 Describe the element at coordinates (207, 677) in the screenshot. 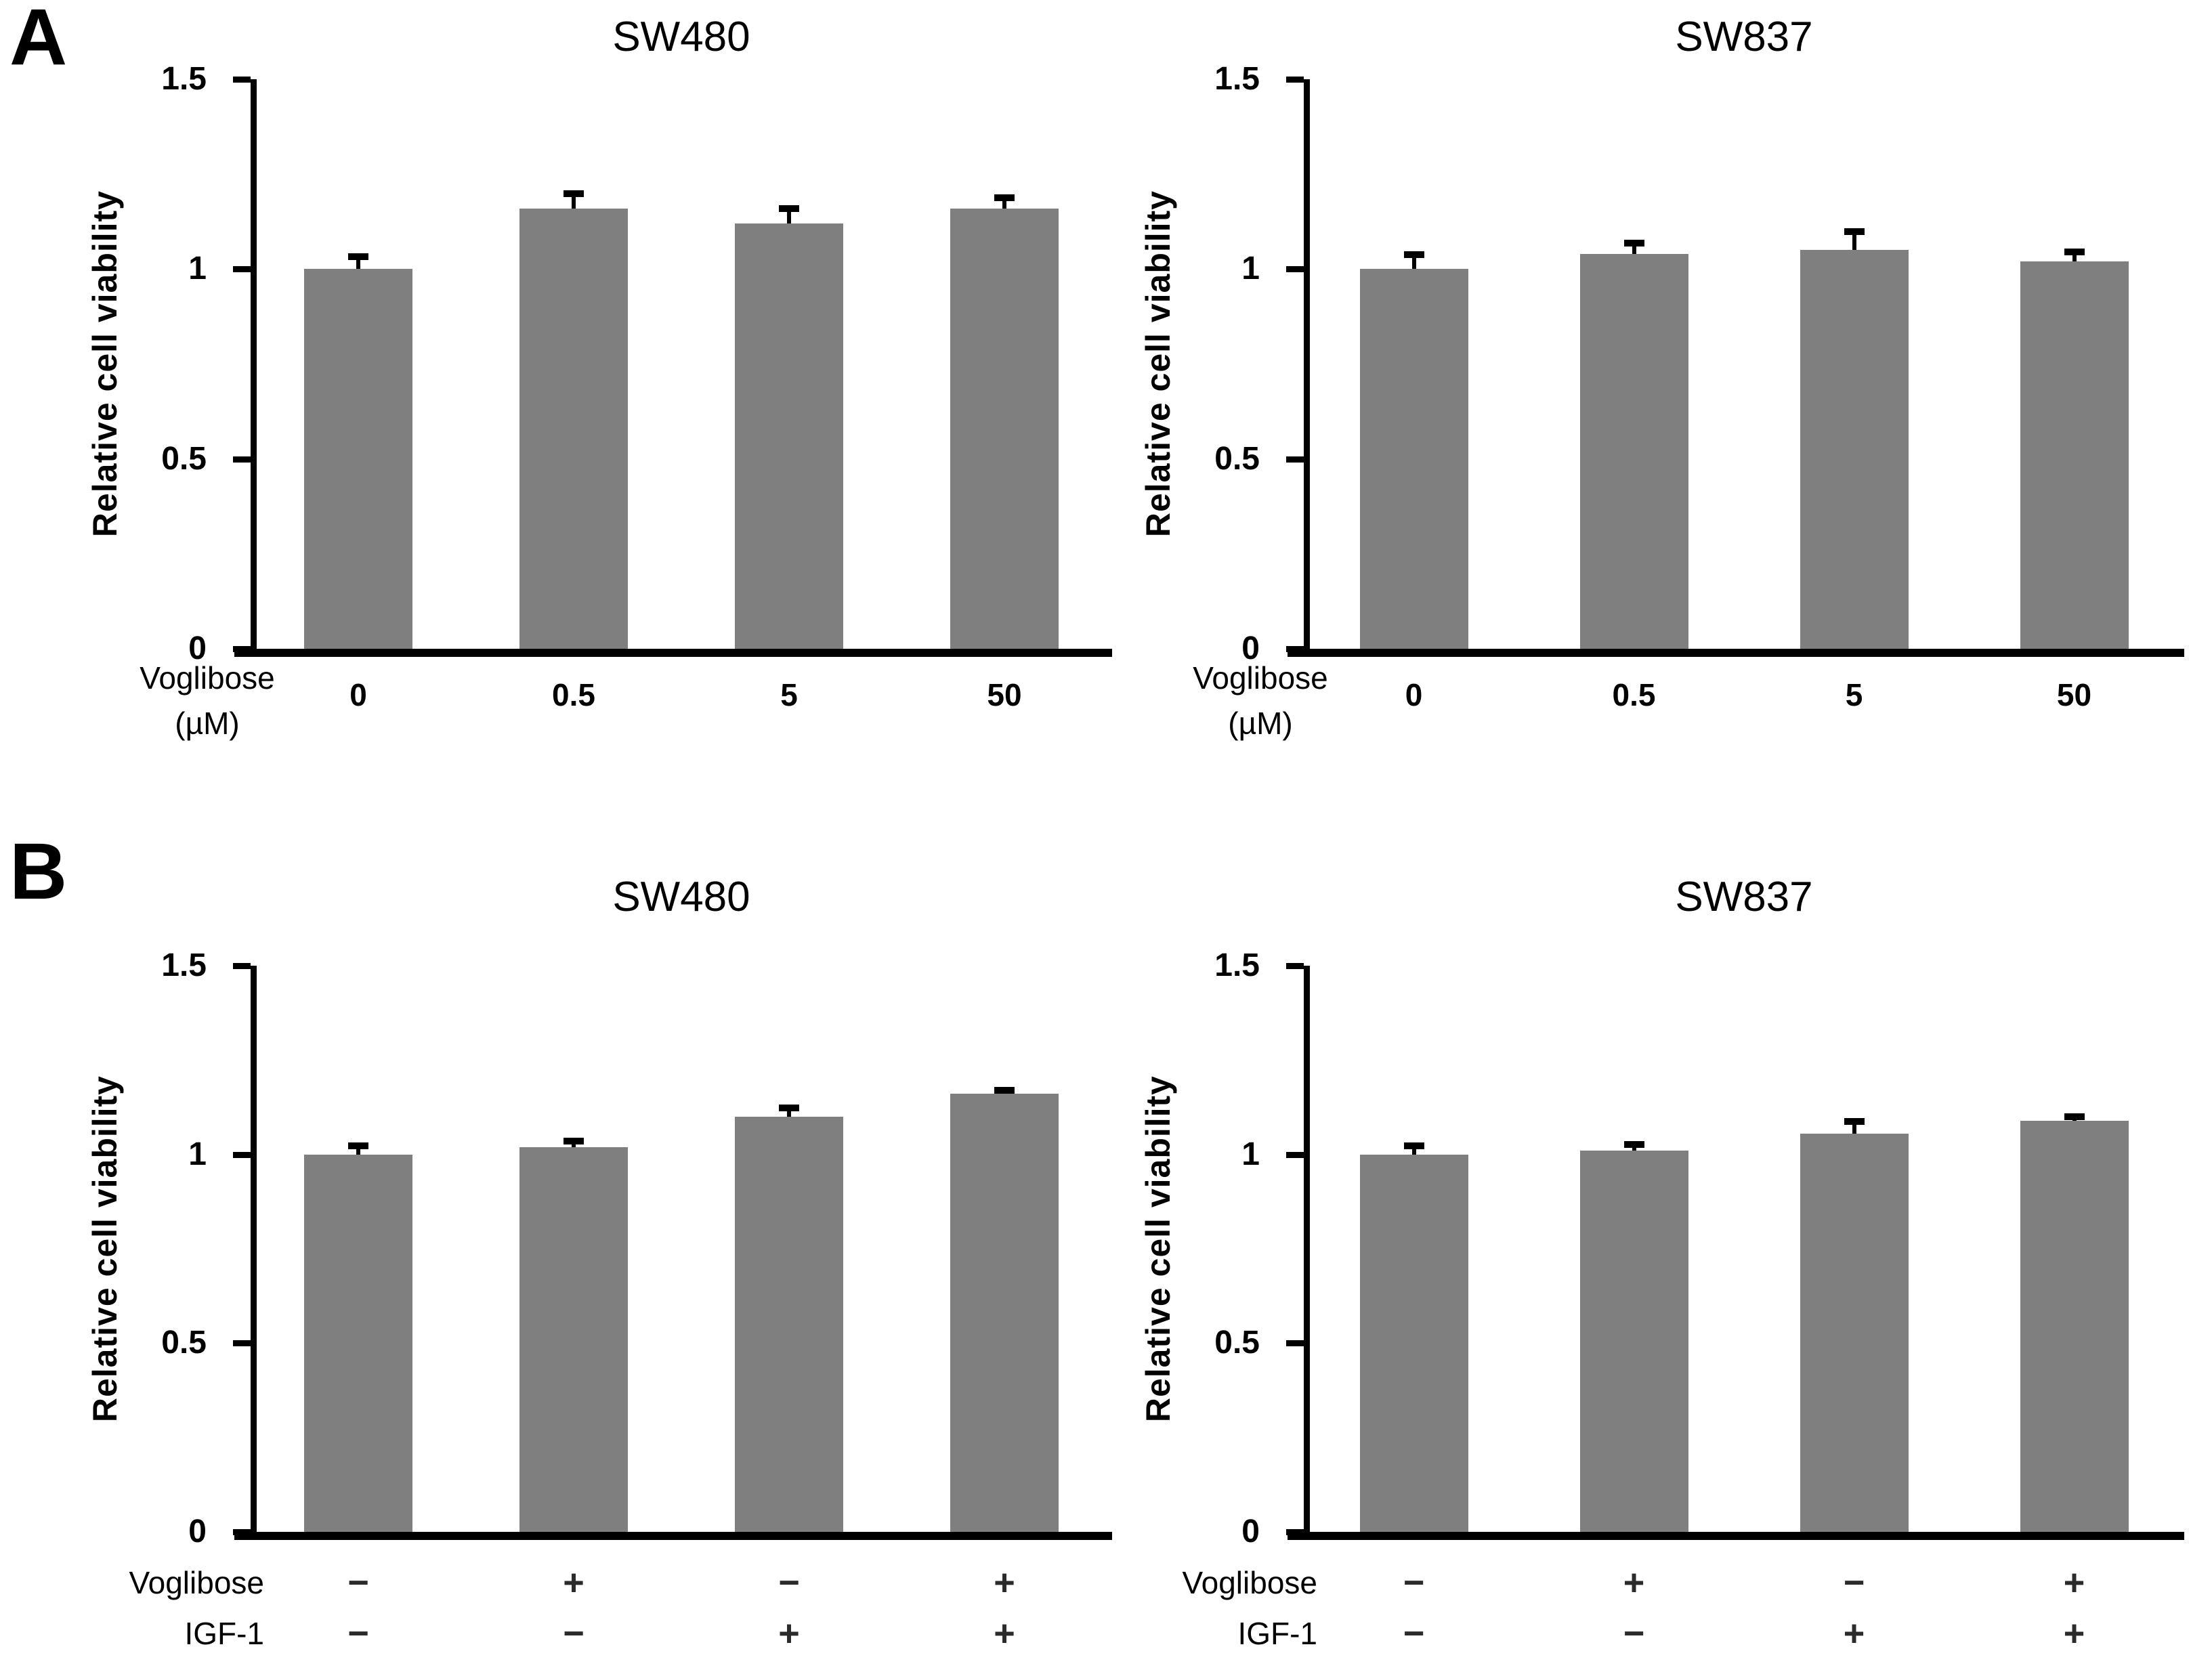

I see `x-axis-group-label-line1: Voglibose` at that location.